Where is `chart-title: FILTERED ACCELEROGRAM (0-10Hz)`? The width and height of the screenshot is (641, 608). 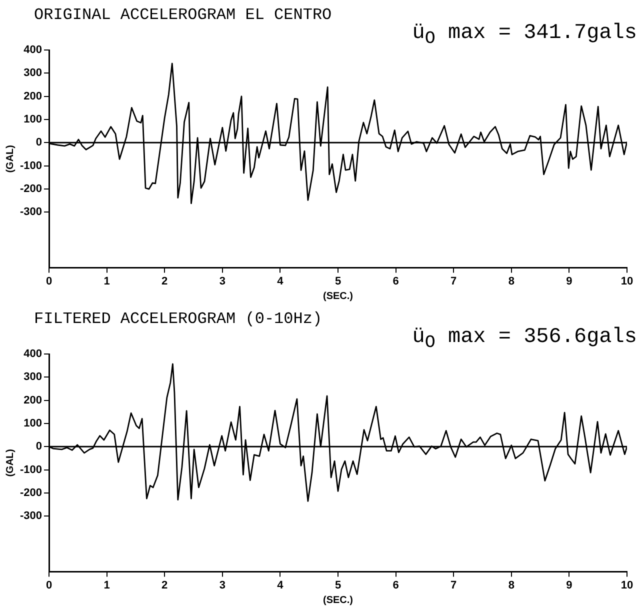
chart-title: FILTERED ACCELEROGRAM (0-10Hz) is located at coordinates (178, 319).